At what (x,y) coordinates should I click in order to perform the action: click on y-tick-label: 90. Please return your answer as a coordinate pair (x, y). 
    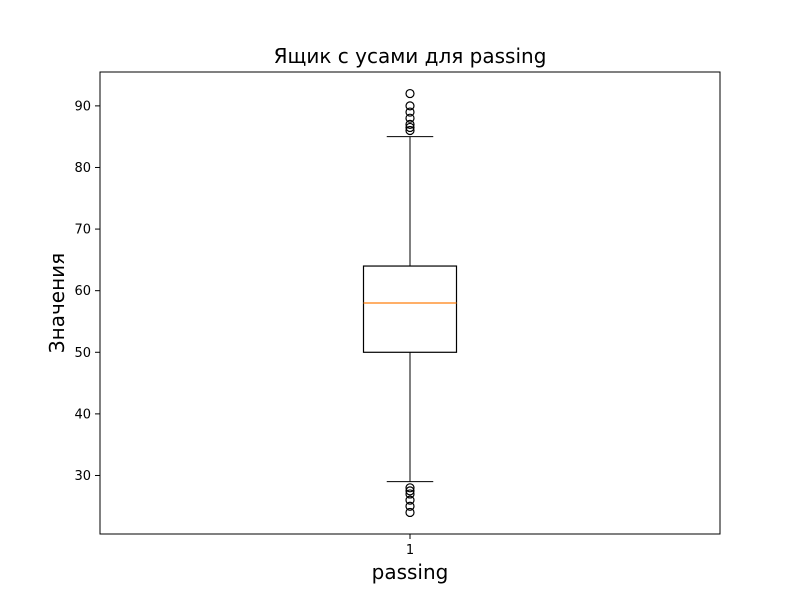
    Looking at the image, I should click on (82, 106).